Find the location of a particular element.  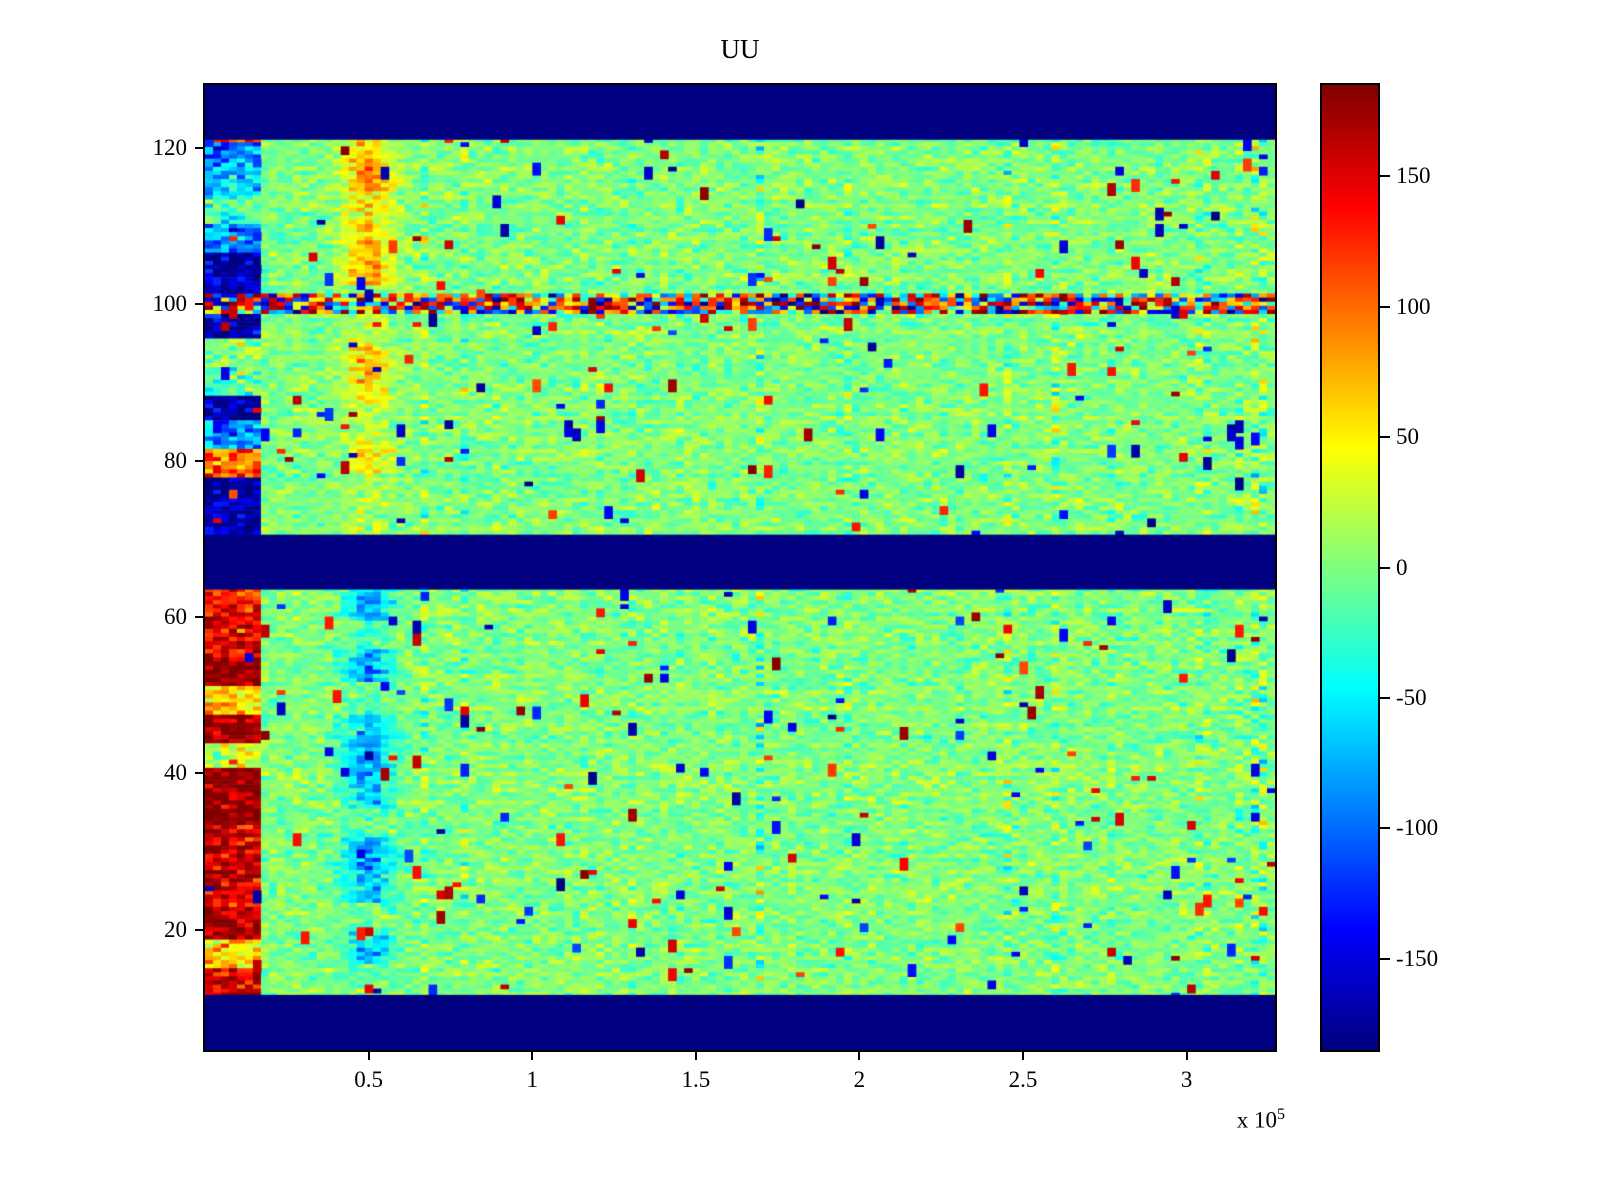

x-tick-label: 0.5 is located at coordinates (368, 1079).